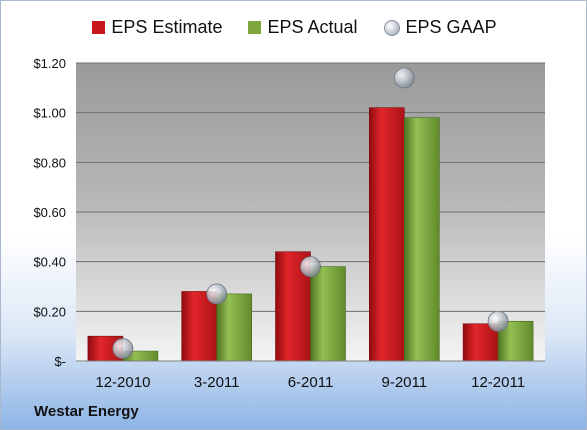  What do you see at coordinates (312, 27) in the screenshot?
I see `legend-label-actual: EPS Actual` at bounding box center [312, 27].